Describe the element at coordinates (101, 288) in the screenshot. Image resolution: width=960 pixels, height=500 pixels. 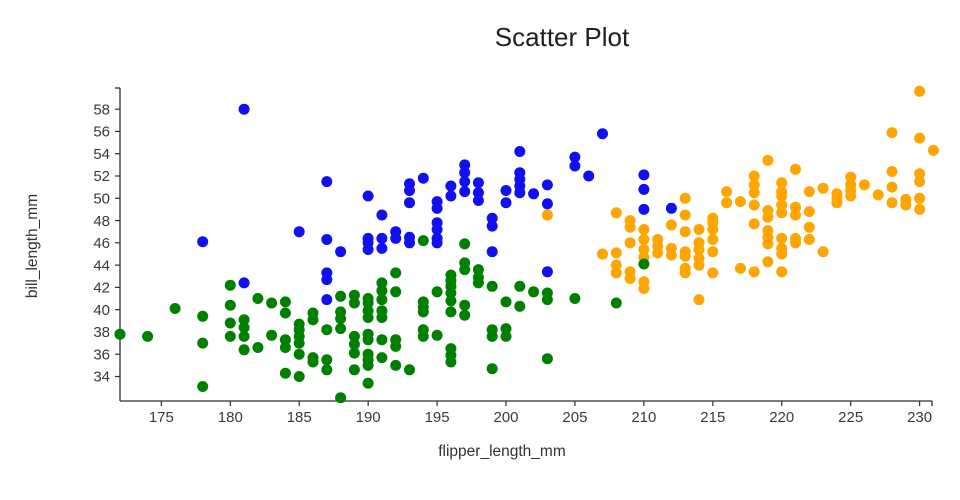
I see `y-tick-label: 42` at that location.